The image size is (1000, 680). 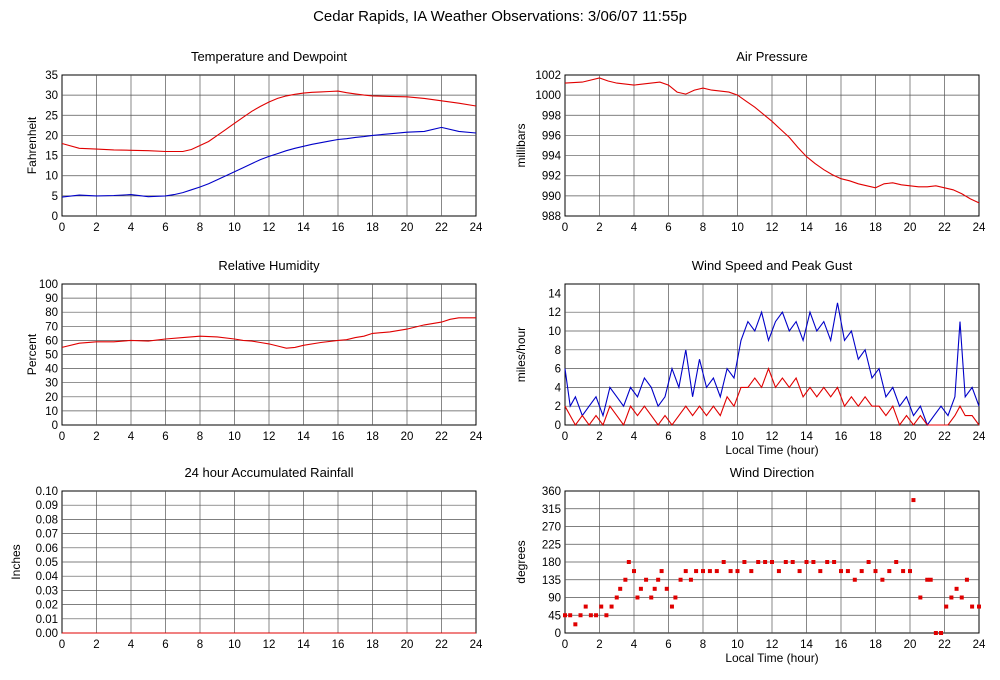 What do you see at coordinates (47, 606) in the screenshot?
I see `y-tick-label: 0.02` at bounding box center [47, 606].